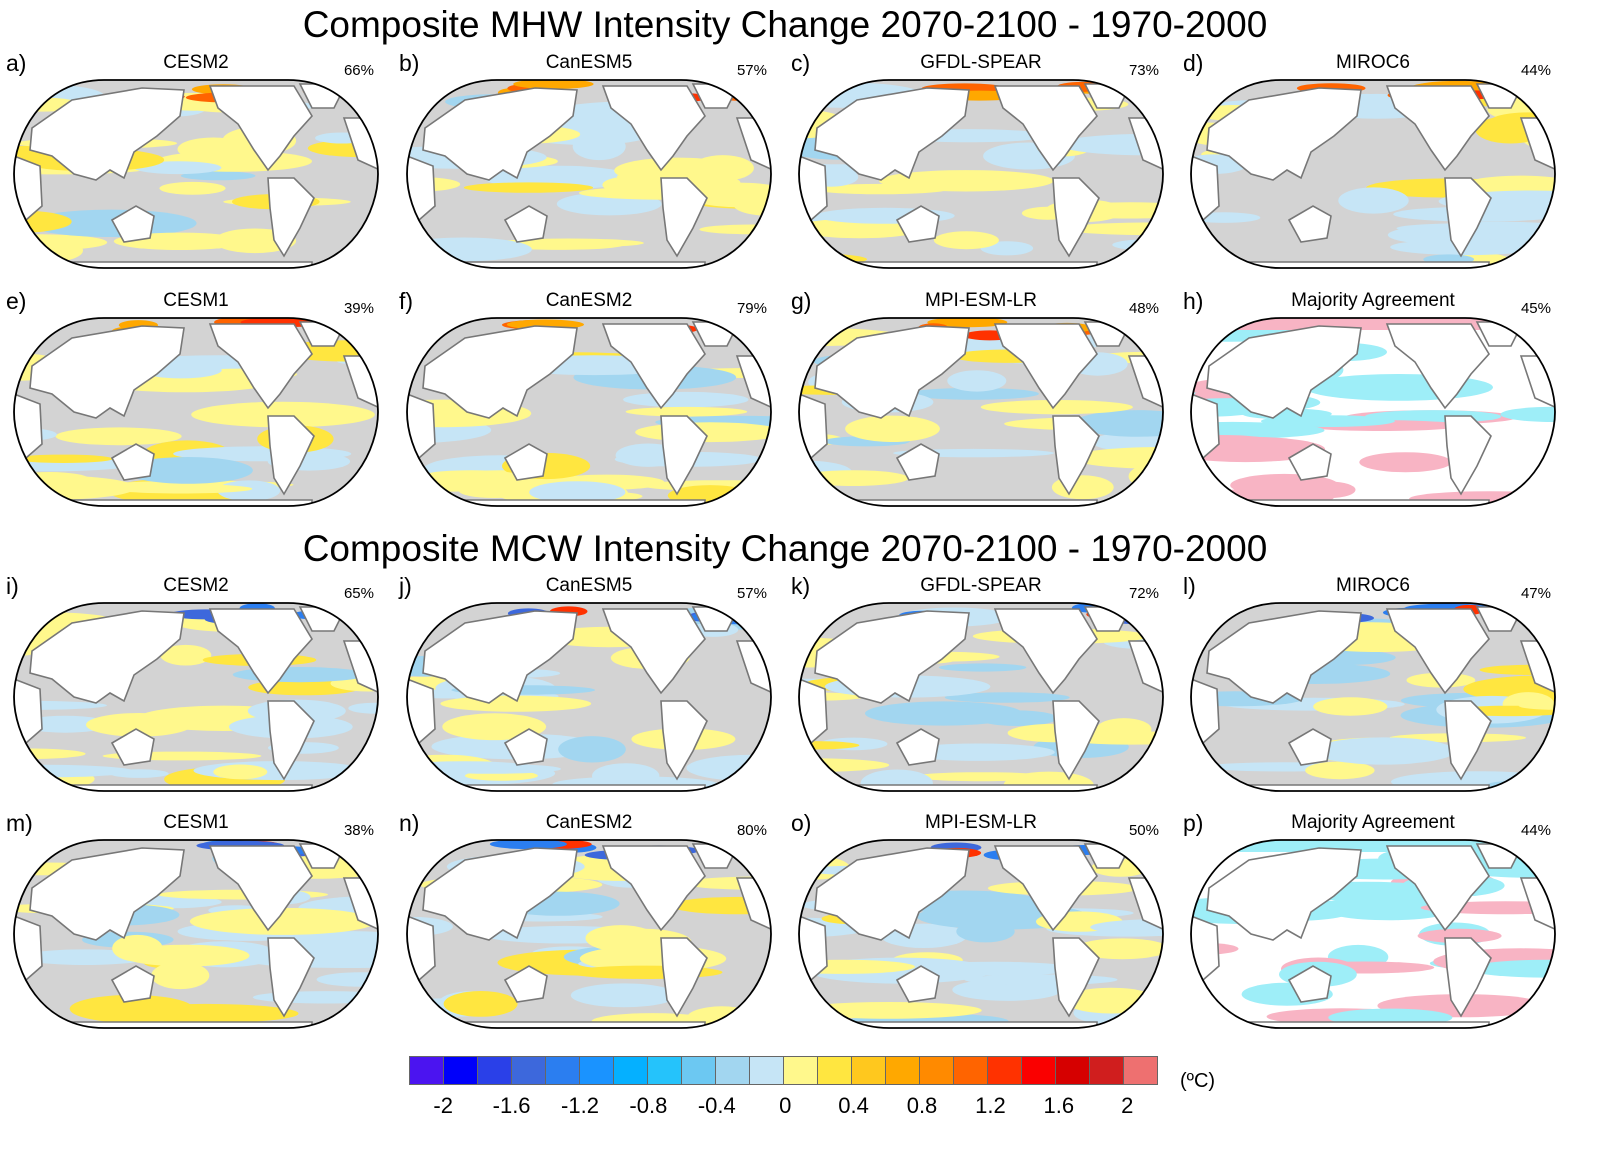 Image resolution: width=1620 pixels, height=1159 pixels. I want to click on map-panel: h) Majority Agreement 45%, so click(1373, 403).